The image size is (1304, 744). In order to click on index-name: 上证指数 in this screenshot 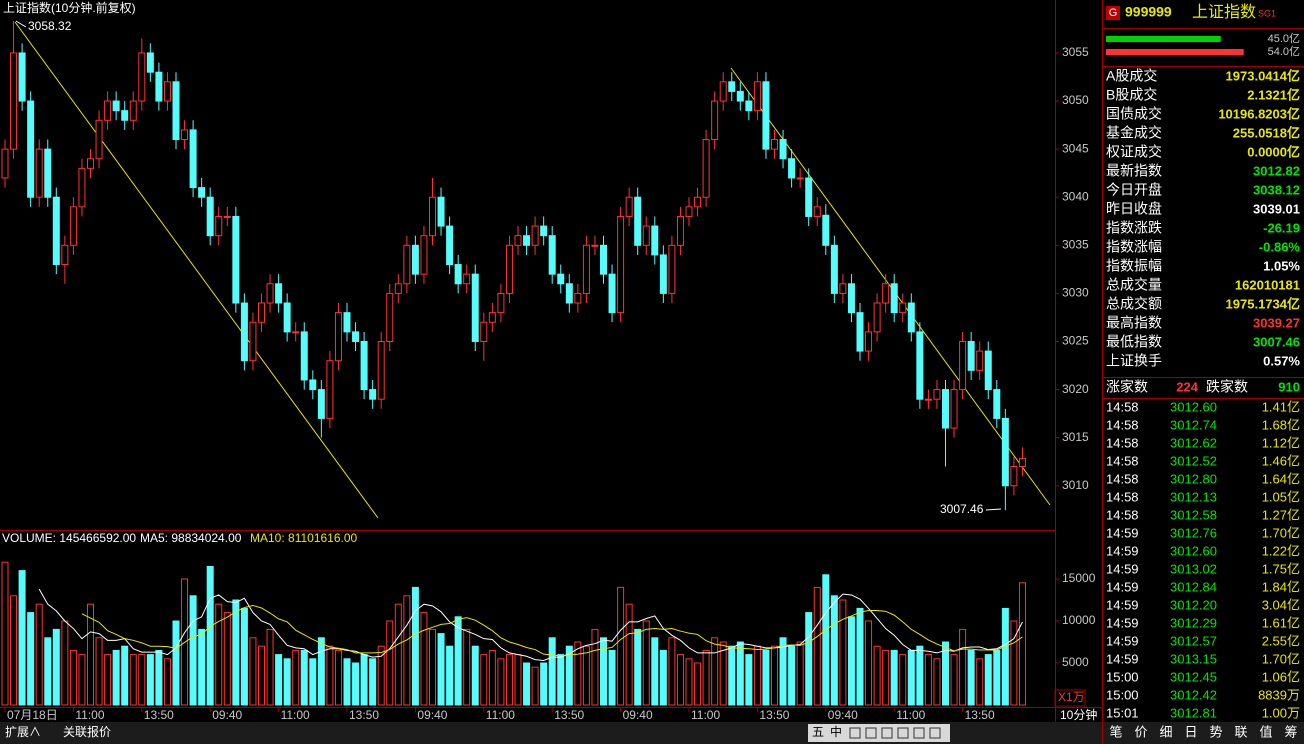, I will do `click(1224, 12)`.